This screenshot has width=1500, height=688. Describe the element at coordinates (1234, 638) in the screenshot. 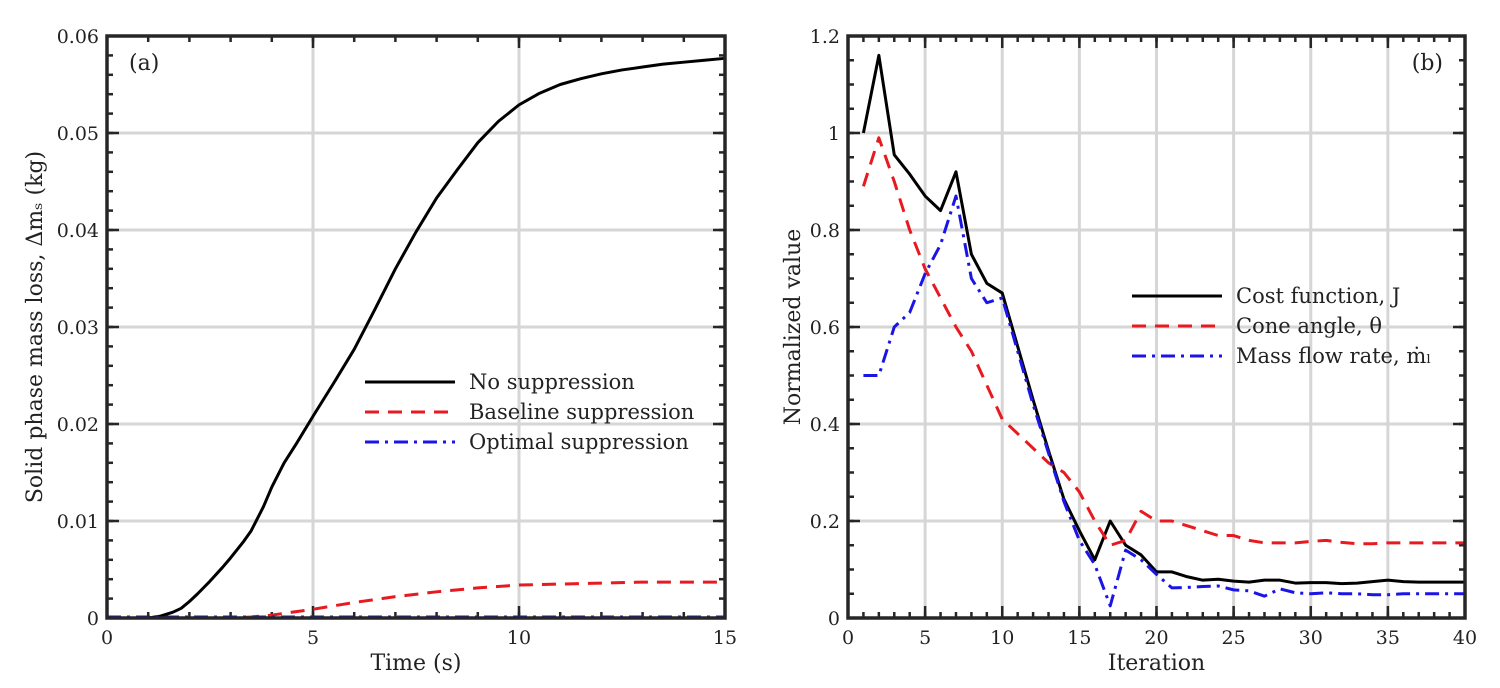

I see `x-tick-label: 25` at that location.